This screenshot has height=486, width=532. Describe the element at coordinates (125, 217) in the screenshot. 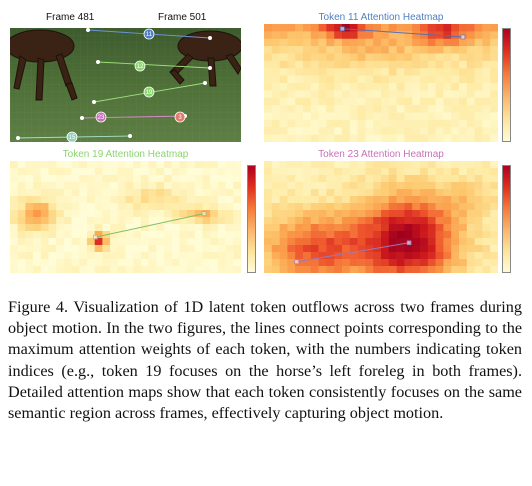

I see `heatmap-19-grid` at that location.